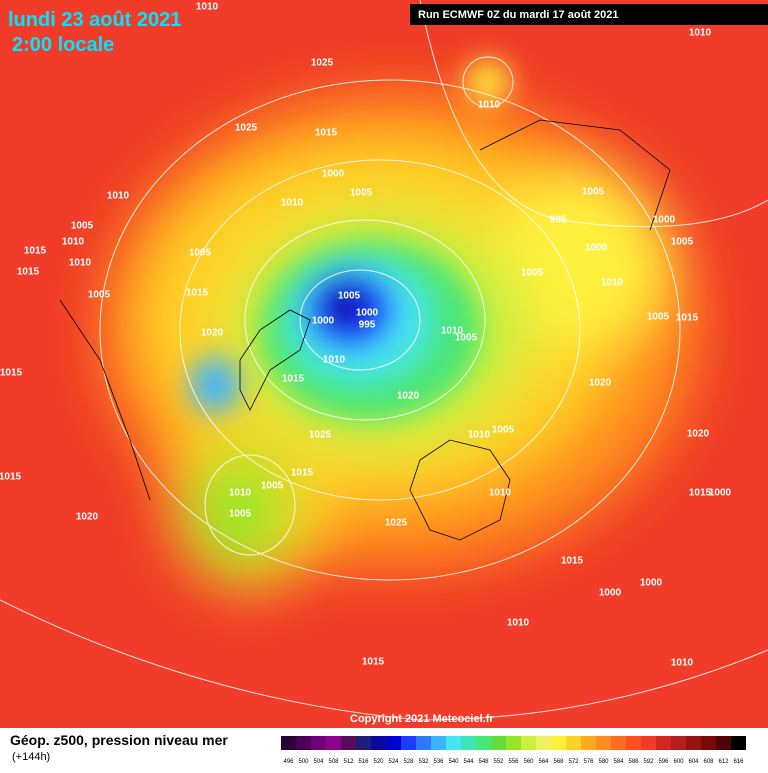 This screenshot has height=773, width=768. Describe the element at coordinates (498, 762) in the screenshot. I see `legend-value: 552` at that location.